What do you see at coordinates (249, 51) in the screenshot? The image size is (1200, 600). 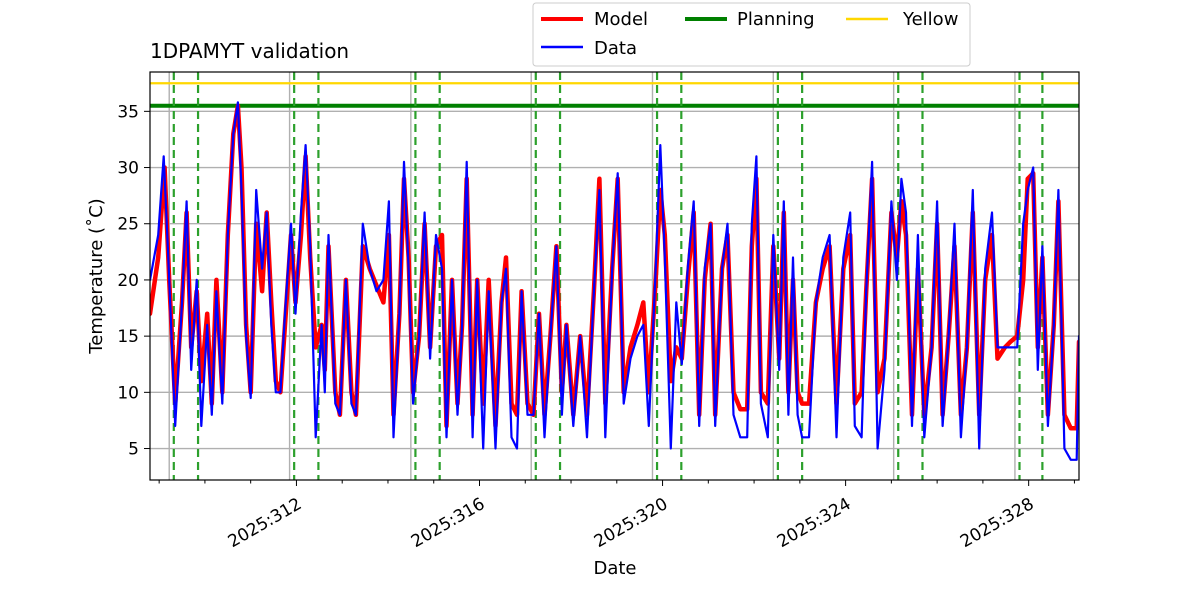 I see `chart-title: 1DPAMYT validation` at bounding box center [249, 51].